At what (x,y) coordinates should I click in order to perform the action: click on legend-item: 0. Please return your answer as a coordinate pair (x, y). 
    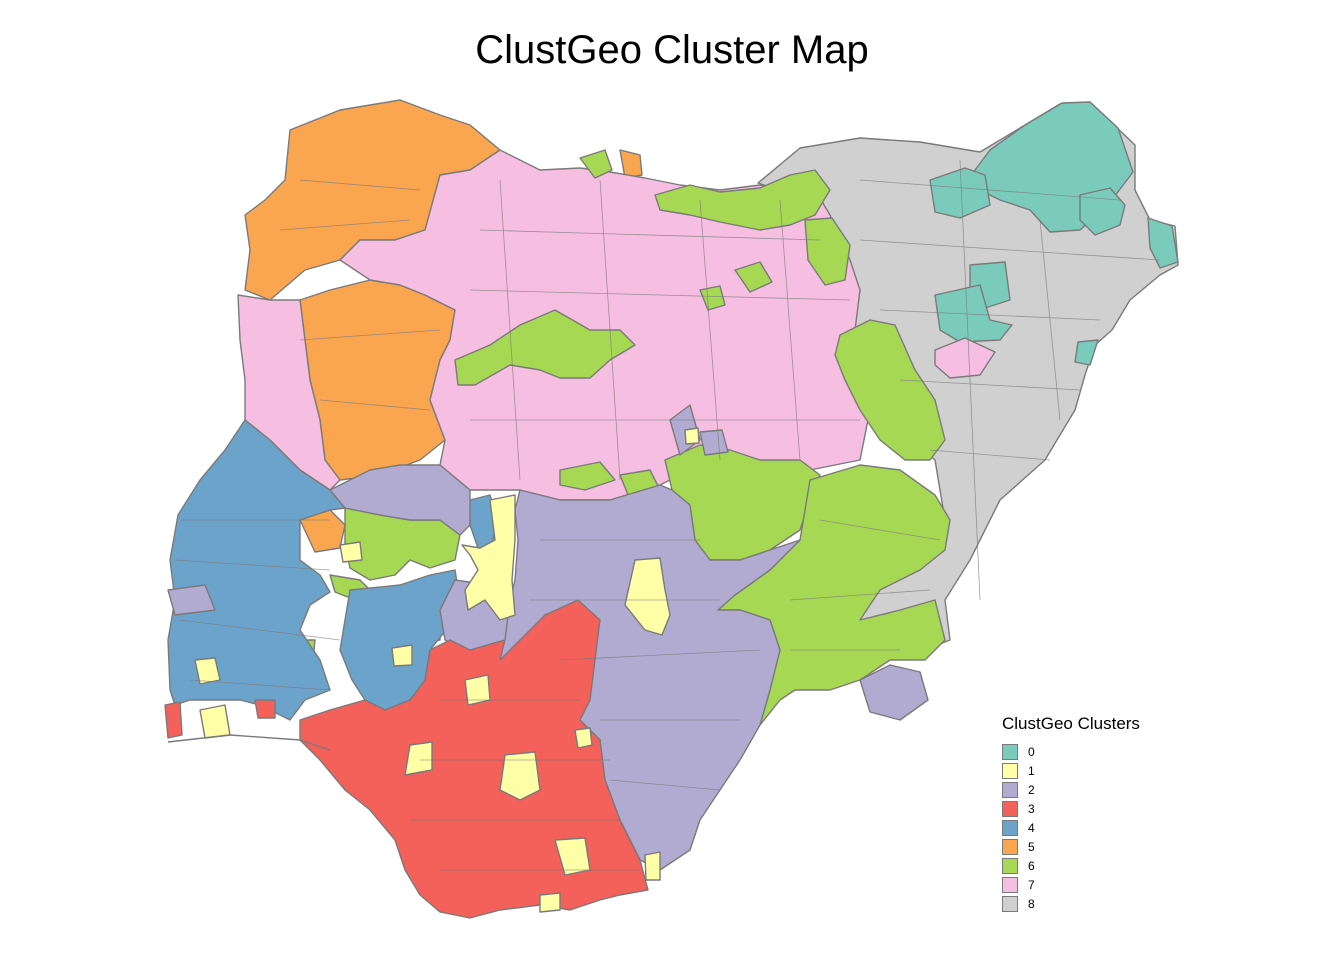
    Looking at the image, I should click on (1071, 751).